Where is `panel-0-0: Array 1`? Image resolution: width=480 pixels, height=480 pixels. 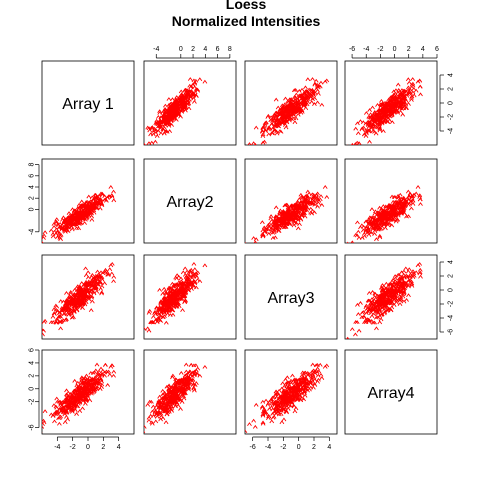
panel-0-0: Array 1 is located at coordinates (88, 103).